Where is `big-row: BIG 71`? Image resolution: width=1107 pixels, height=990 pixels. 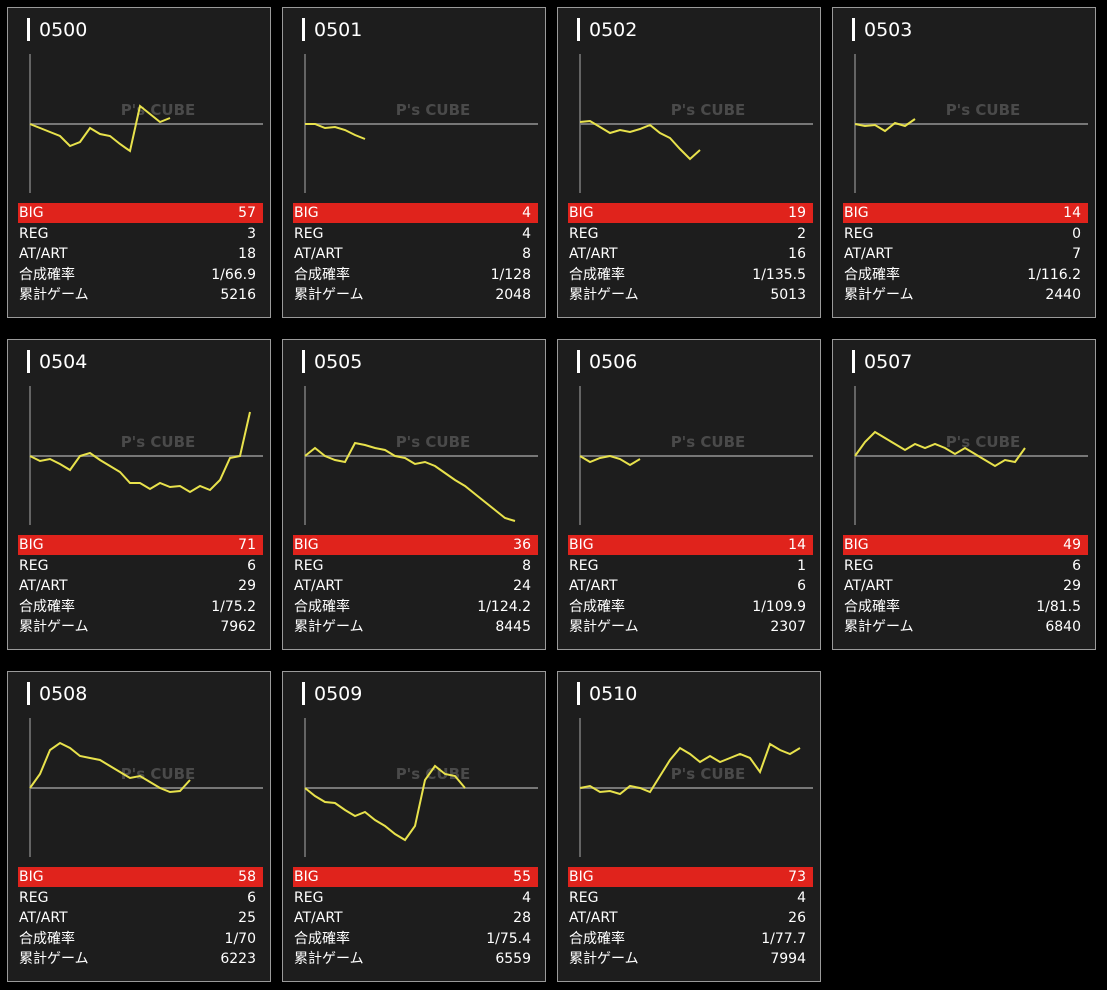
big-row: BIG 71 is located at coordinates (140, 545).